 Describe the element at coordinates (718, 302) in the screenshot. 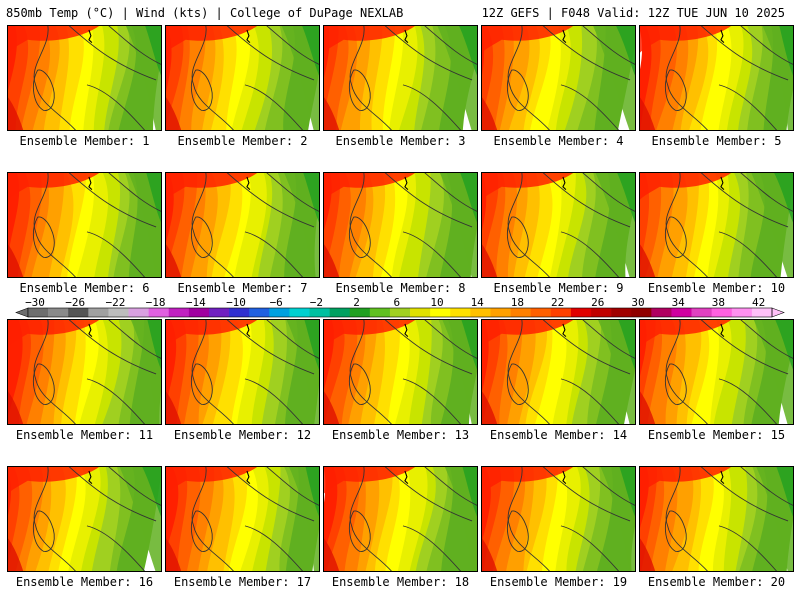

I see `colorbar-tick-label: 38` at that location.